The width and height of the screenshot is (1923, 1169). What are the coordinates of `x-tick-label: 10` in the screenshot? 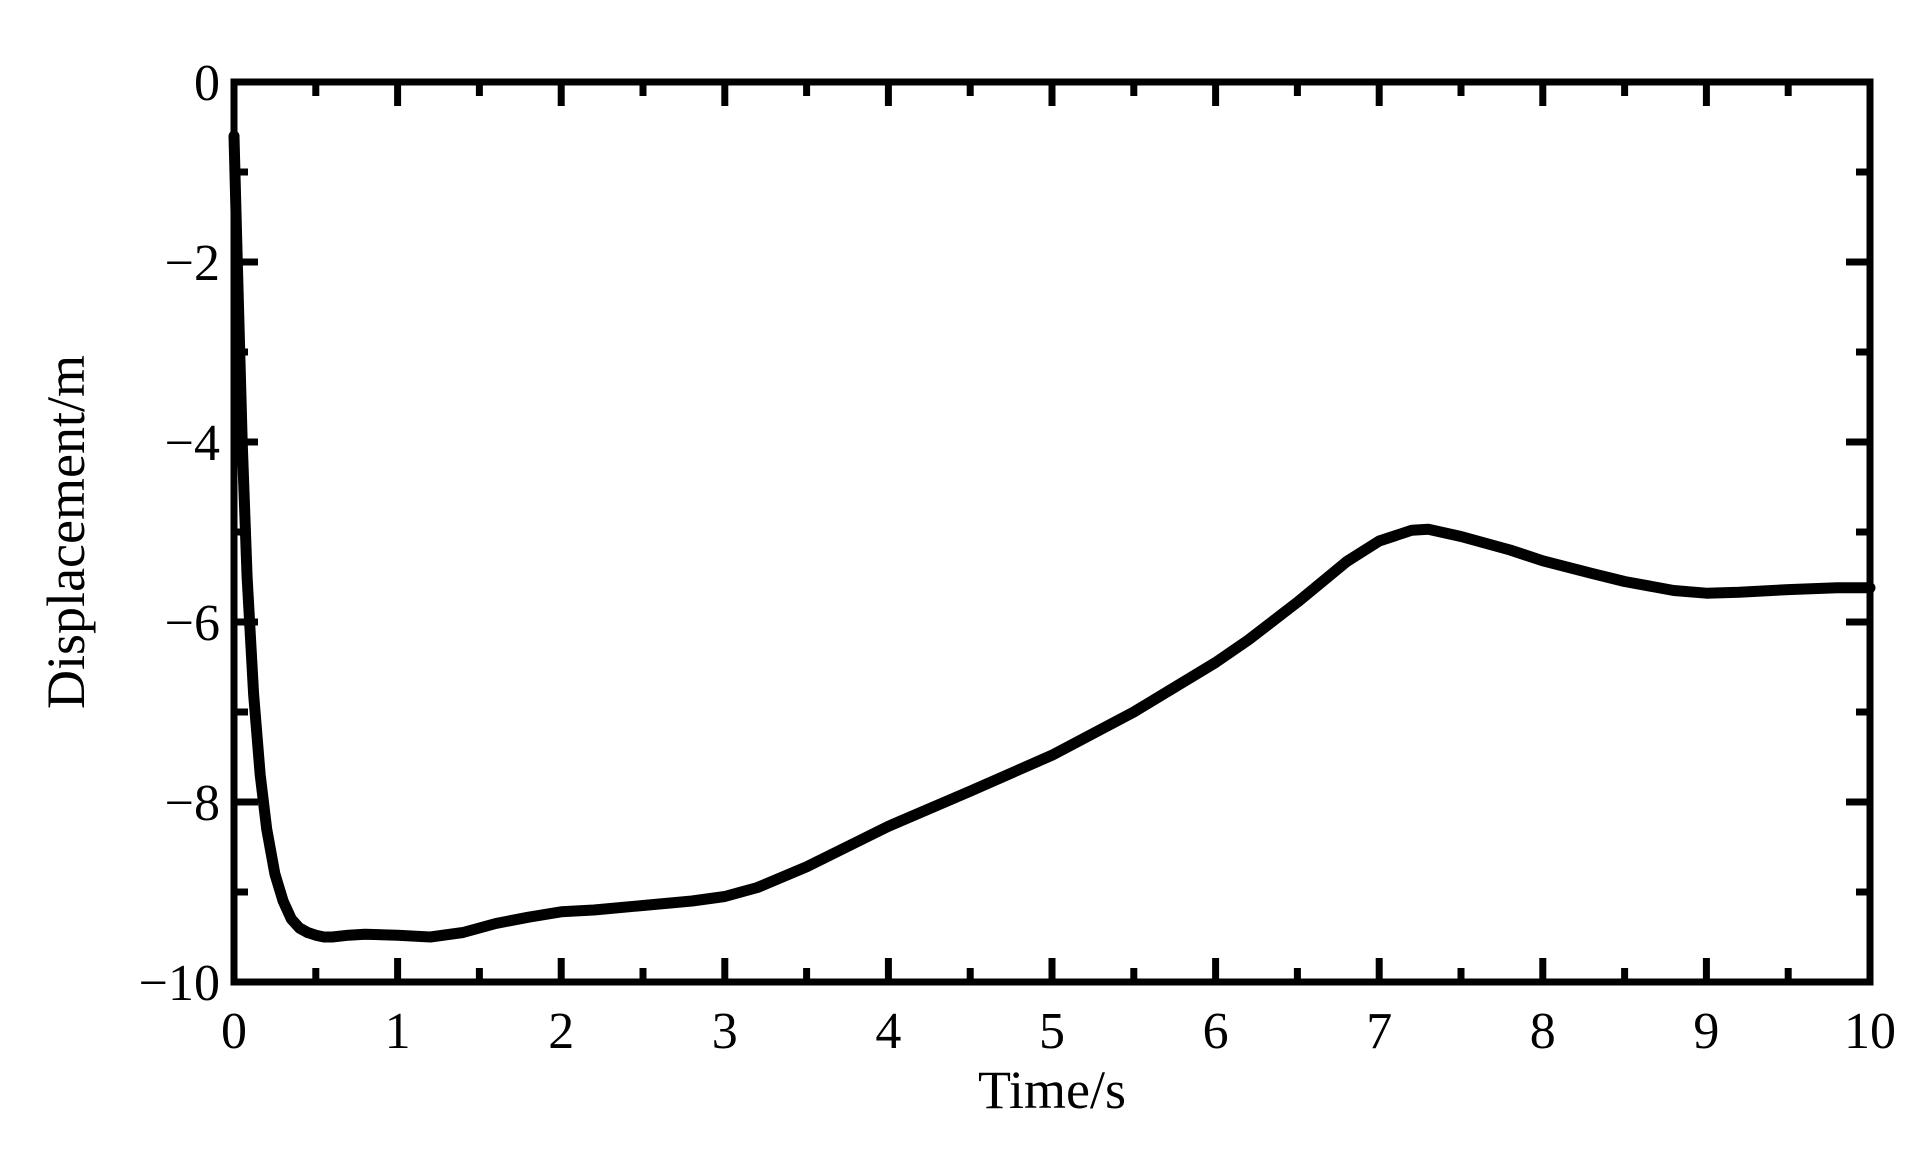 It's located at (1870, 1031).